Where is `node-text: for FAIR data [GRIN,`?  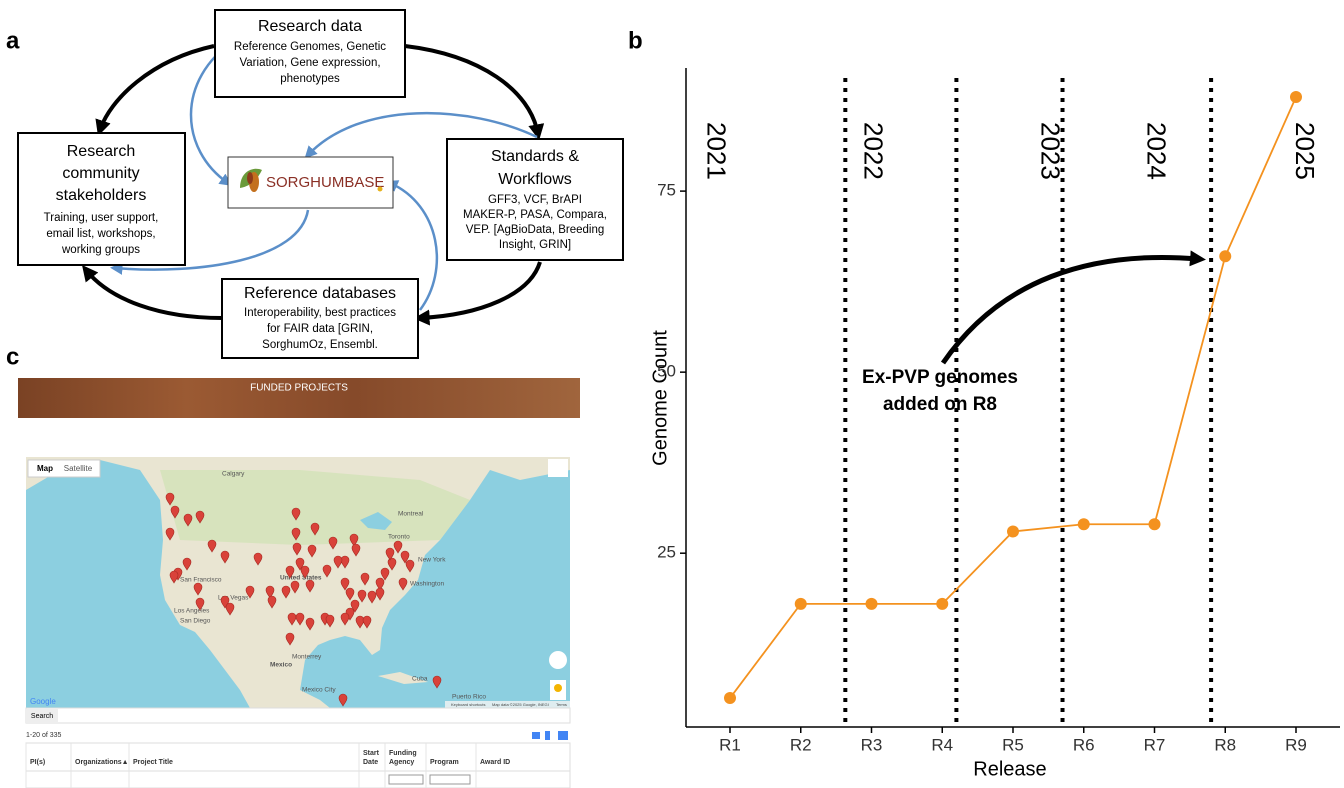
node-text: for FAIR data [GRIN, is located at coordinates (320, 329).